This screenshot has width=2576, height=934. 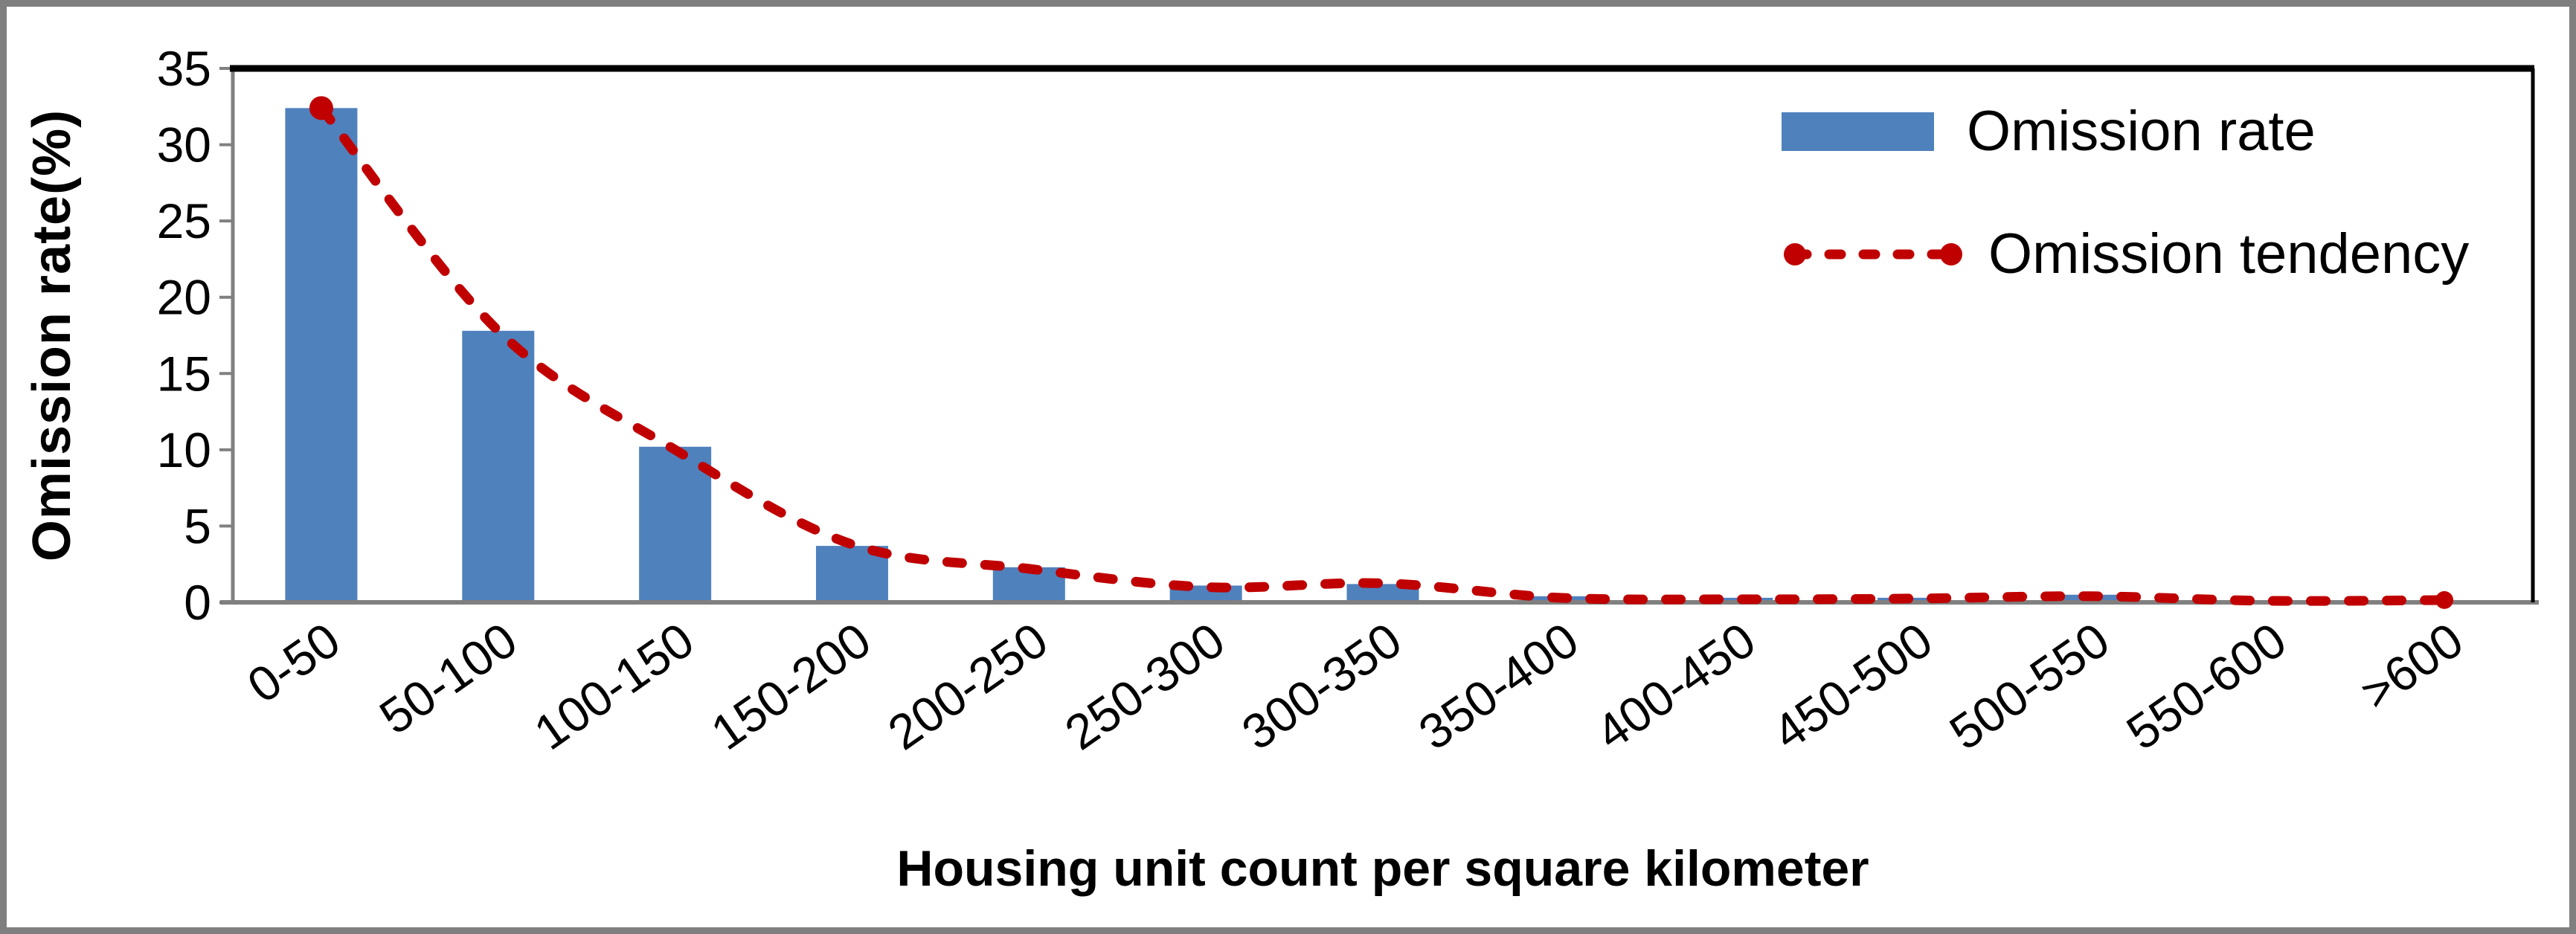 What do you see at coordinates (1852, 686) in the screenshot?
I see `x-tick-label: 450-500` at bounding box center [1852, 686].